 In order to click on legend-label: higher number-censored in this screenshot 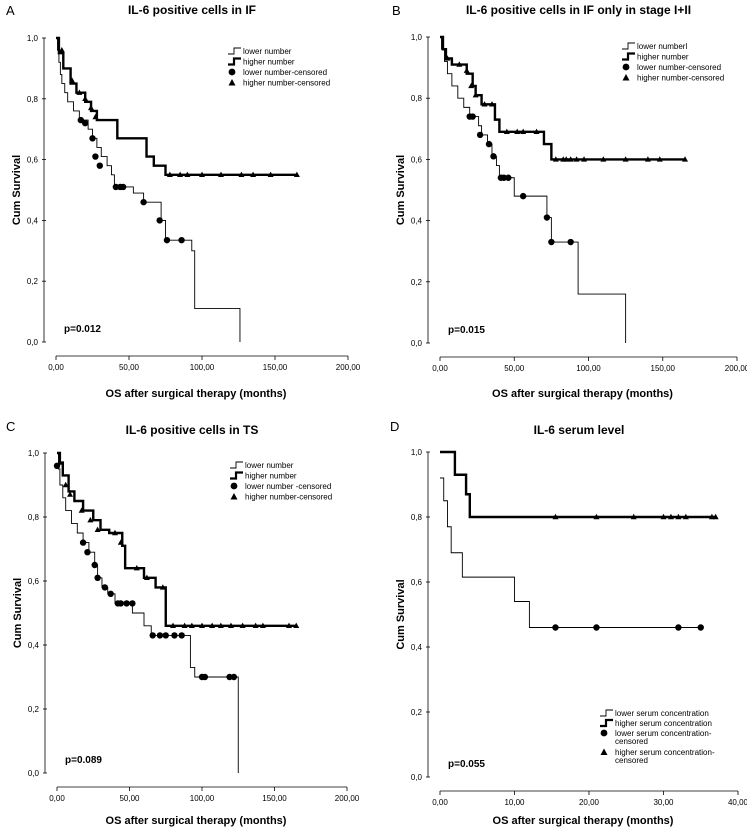, I will do `click(288, 497)`.